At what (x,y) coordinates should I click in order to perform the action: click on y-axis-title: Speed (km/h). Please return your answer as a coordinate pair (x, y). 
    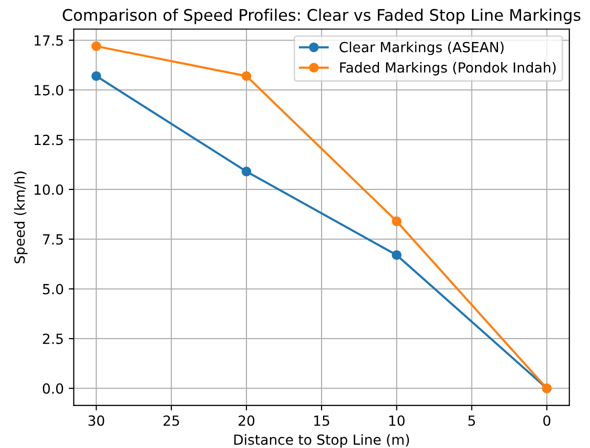
    Looking at the image, I should click on (21, 218).